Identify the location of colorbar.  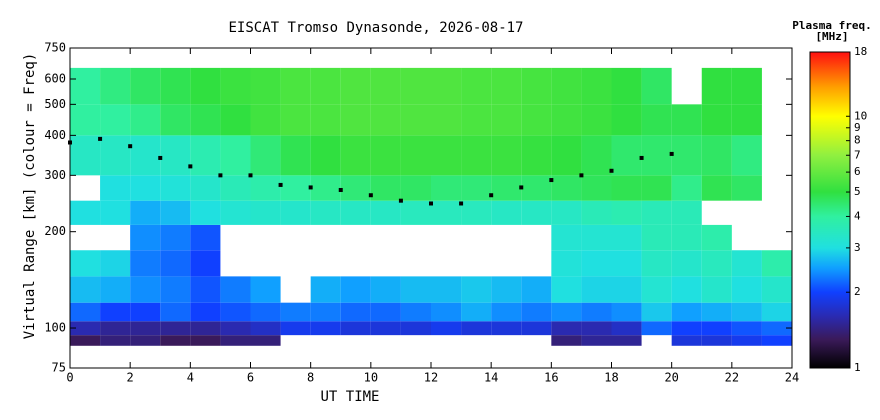
(830, 210).